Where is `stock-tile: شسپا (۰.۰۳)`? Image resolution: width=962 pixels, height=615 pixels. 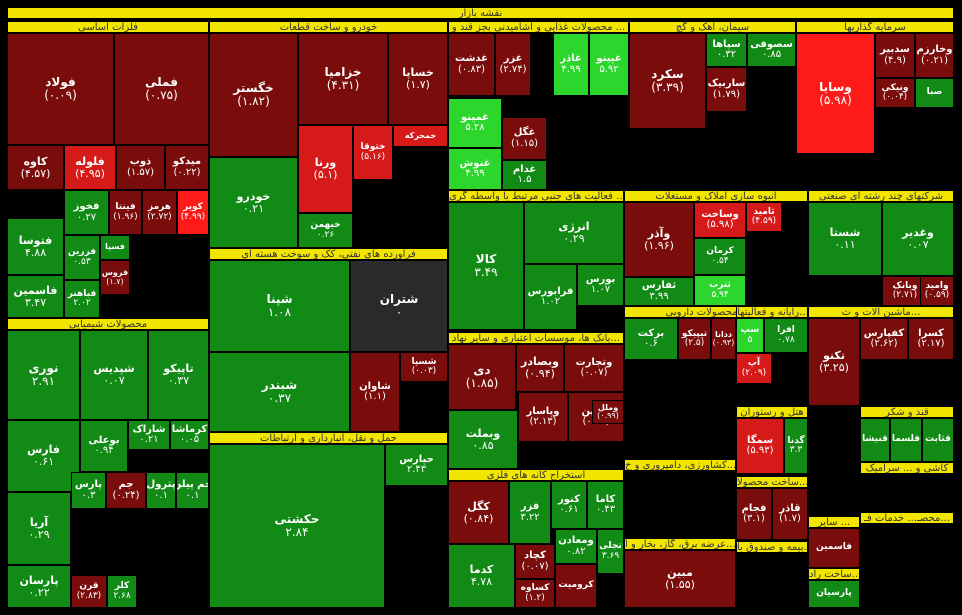 stock-tile: شسپا (۰.۰۳) is located at coordinates (424, 367).